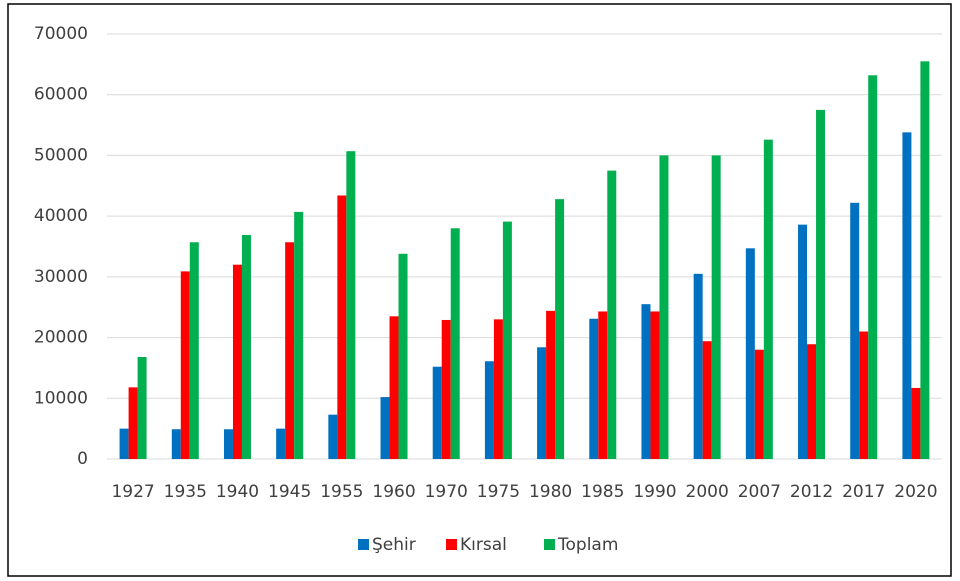 The height and width of the screenshot is (581, 960). I want to click on x-tick-label: 2017, so click(863, 492).